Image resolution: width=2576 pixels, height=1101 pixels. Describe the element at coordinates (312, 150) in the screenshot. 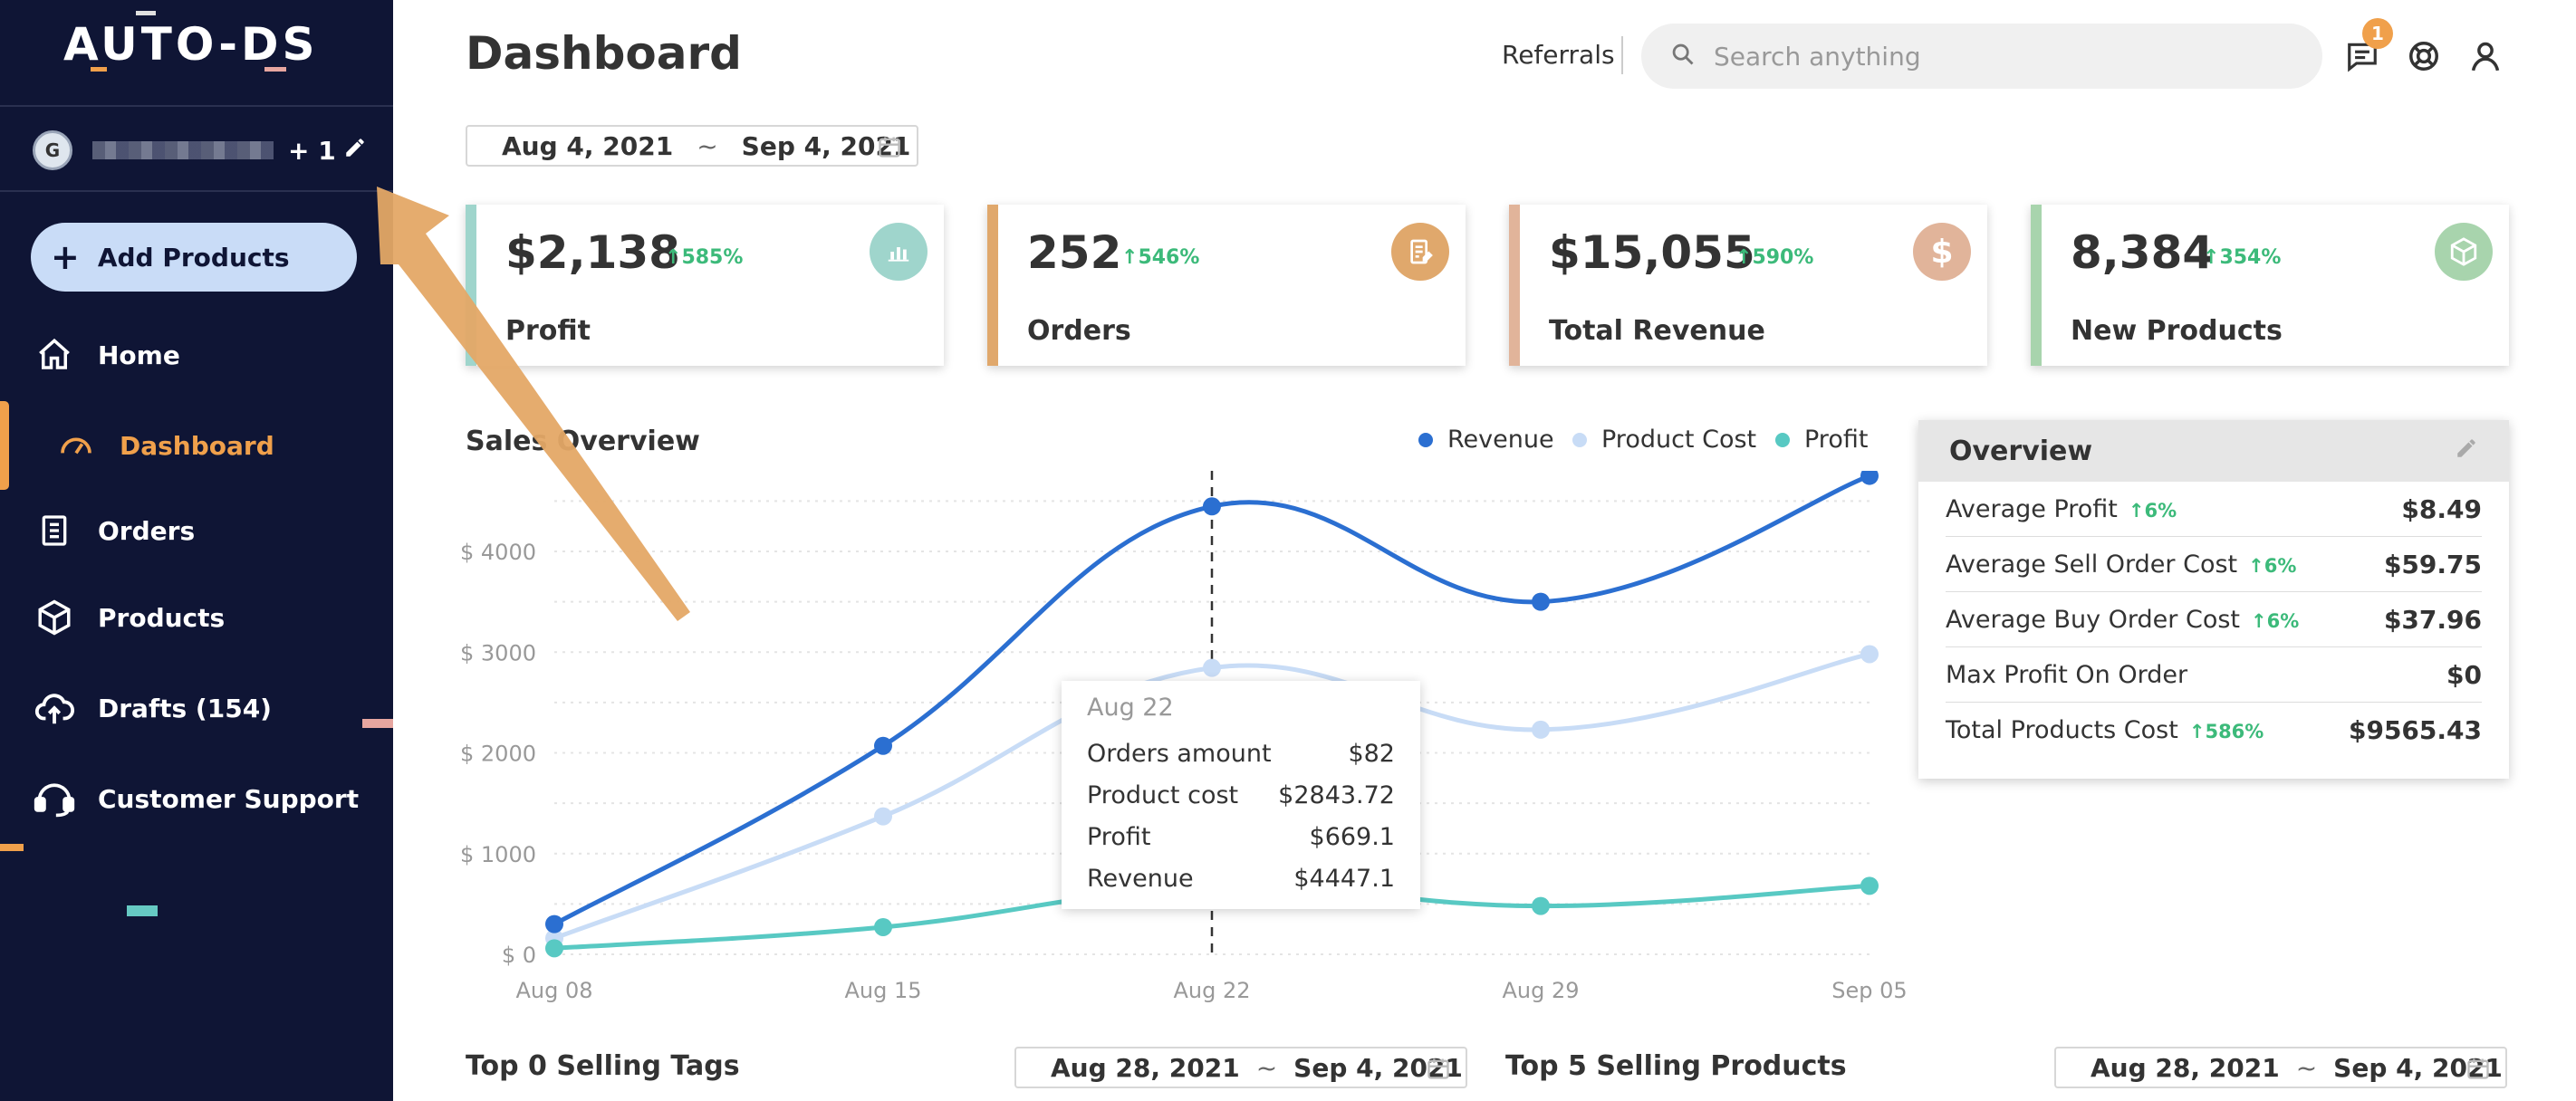

I see `account-extra-count: + 1` at that location.